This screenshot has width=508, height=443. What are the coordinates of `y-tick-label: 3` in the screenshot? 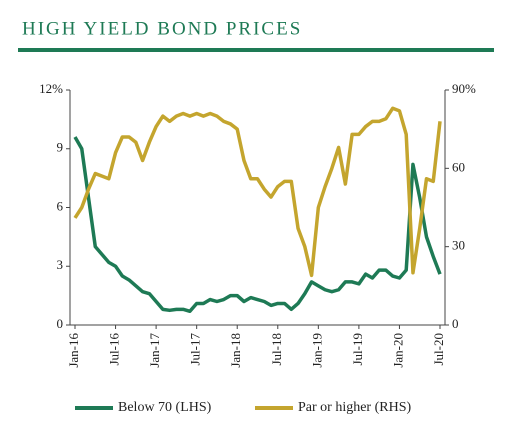 It's located at (60, 264).